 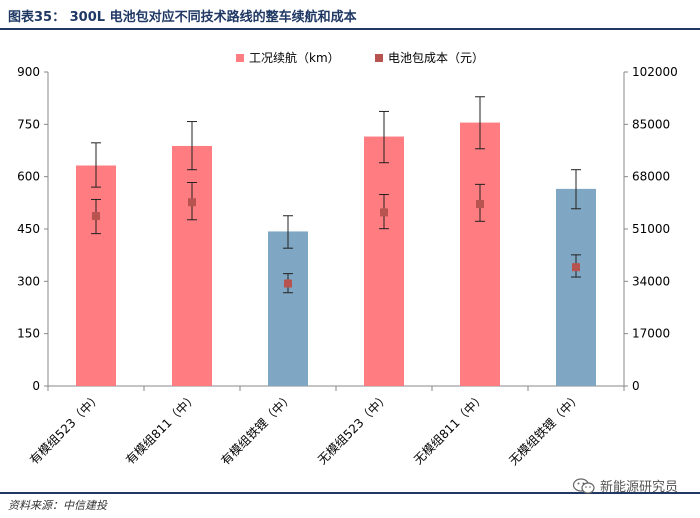 What do you see at coordinates (28, 334) in the screenshot?
I see `y-left-tick-label: 150` at bounding box center [28, 334].